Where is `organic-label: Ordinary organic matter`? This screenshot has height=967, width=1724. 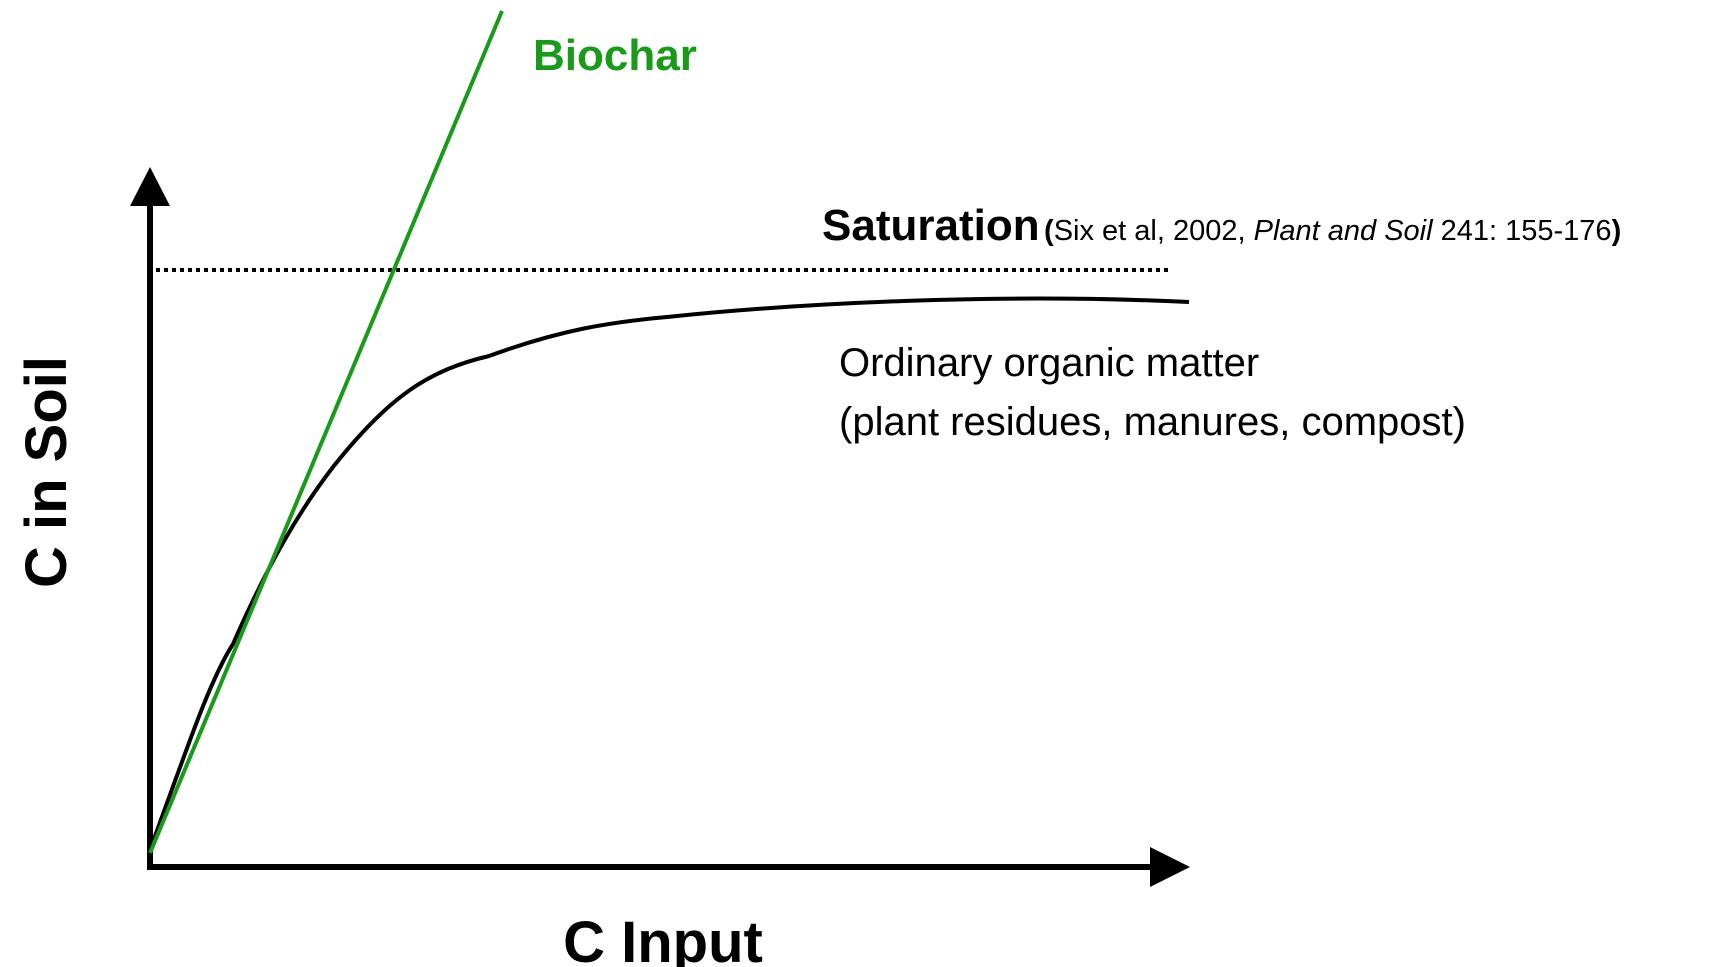 organic-label: Ordinary organic matter is located at coordinates (1049, 363).